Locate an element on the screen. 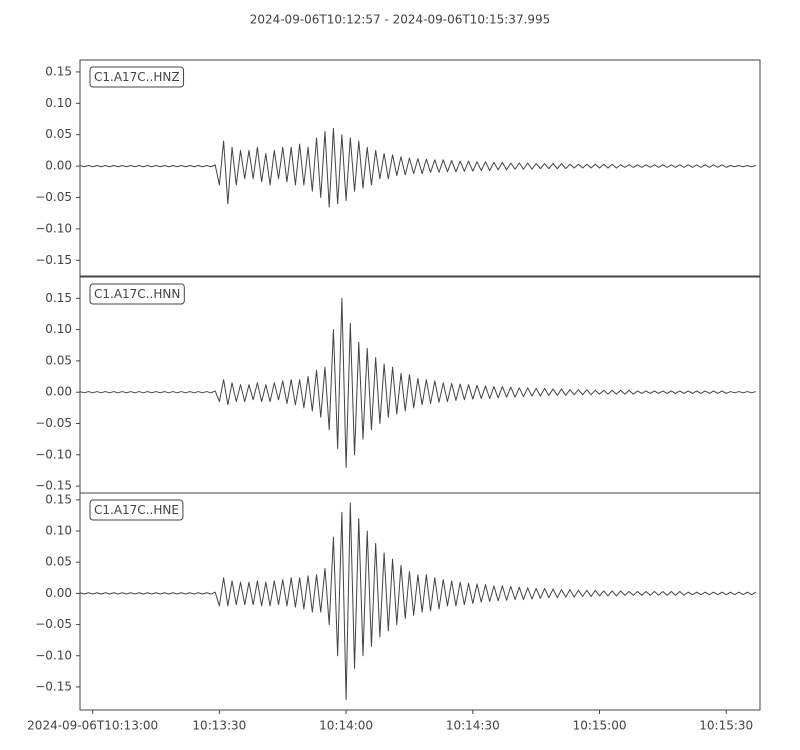 This screenshot has width=800, height=750. trace-label: C1.A17C..HNN is located at coordinates (137, 294).